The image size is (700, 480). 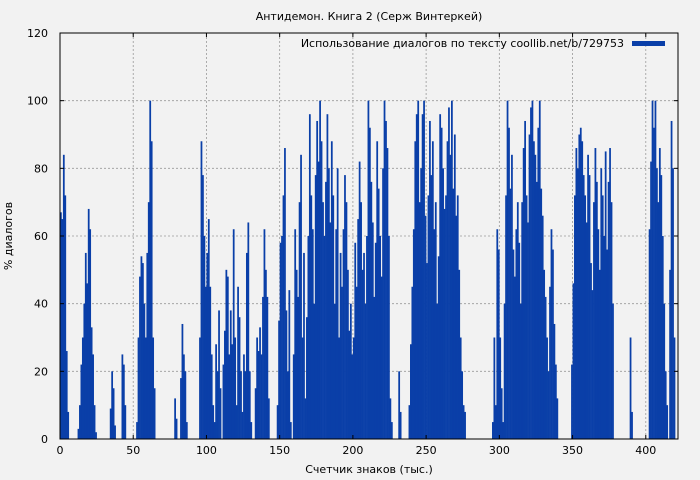 I want to click on y-tick-label: 60, so click(x=41, y=236).